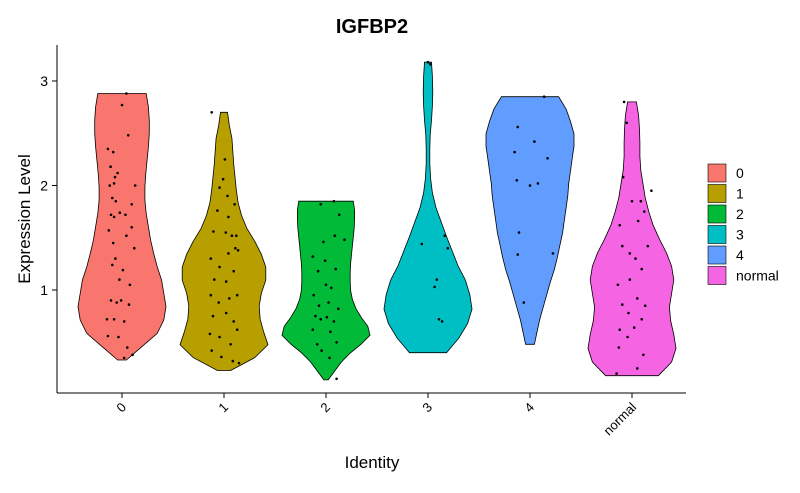 The width and height of the screenshot is (800, 493). Describe the element at coordinates (44, 290) in the screenshot. I see `y-tick-label: 1` at that location.